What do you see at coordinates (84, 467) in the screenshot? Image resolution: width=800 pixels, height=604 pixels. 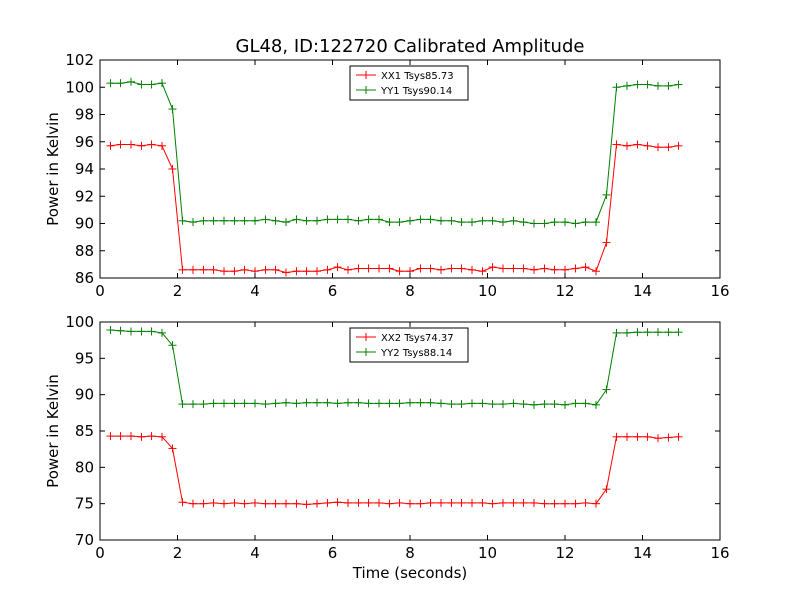 I see `y-tick-label: 80` at bounding box center [84, 467].